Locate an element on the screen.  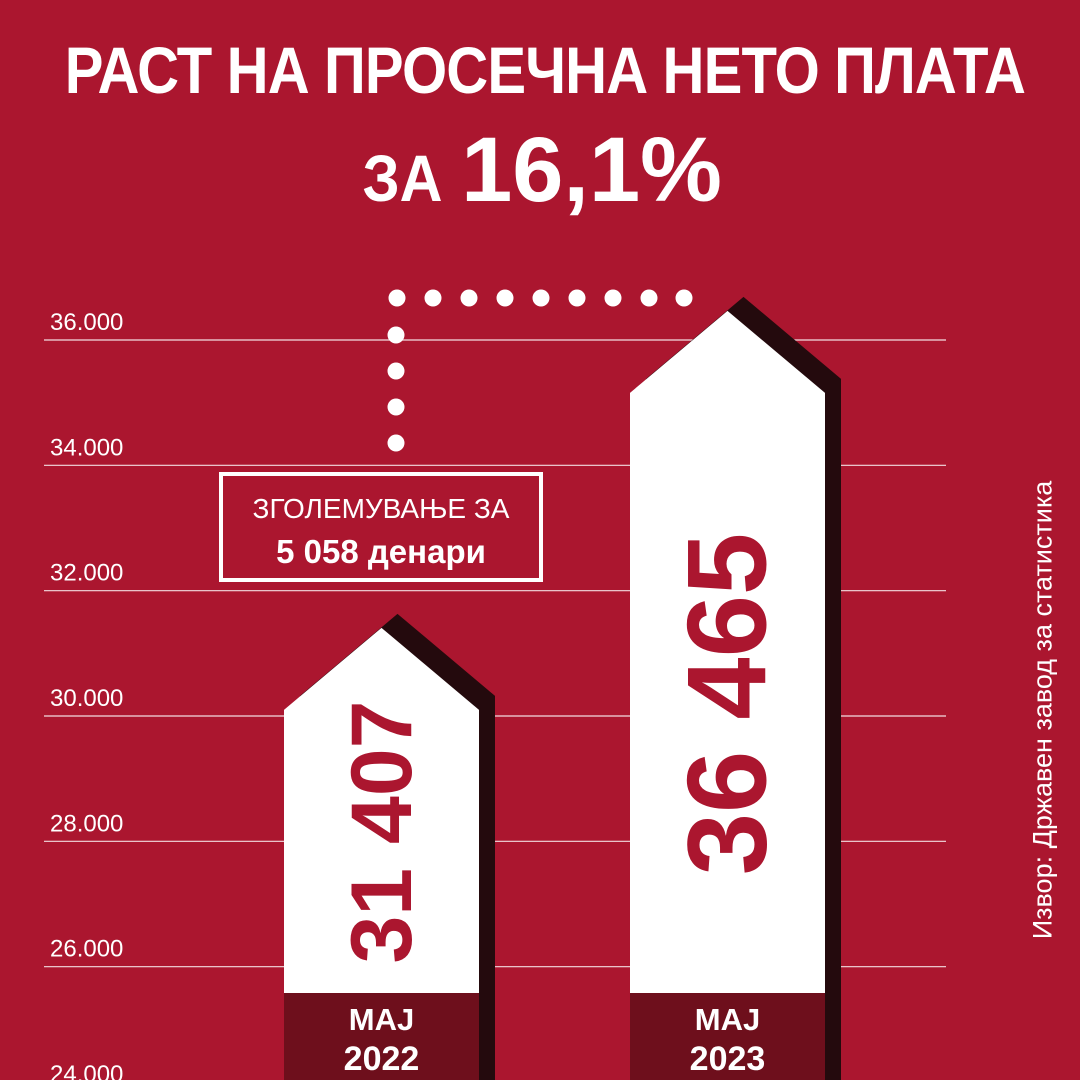
data-label: 36 465 is located at coordinates (727, 704).